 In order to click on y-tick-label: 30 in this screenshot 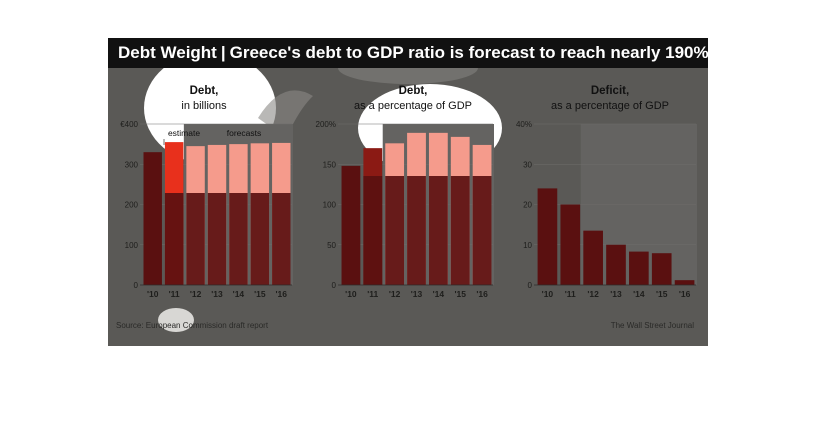, I will do `click(527, 164)`.